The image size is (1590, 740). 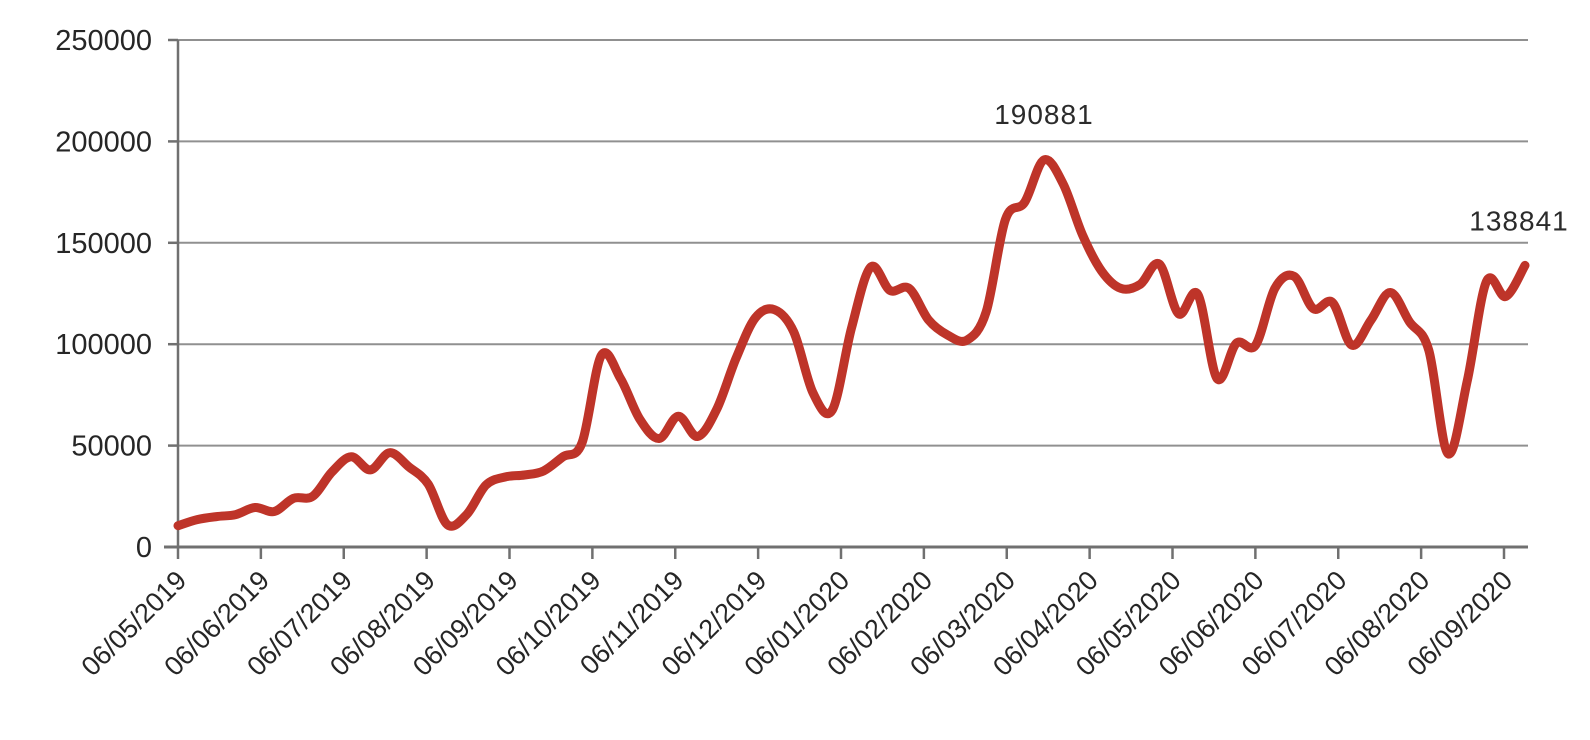 What do you see at coordinates (103, 345) in the screenshot?
I see `y-axis-tick-label: 100000` at bounding box center [103, 345].